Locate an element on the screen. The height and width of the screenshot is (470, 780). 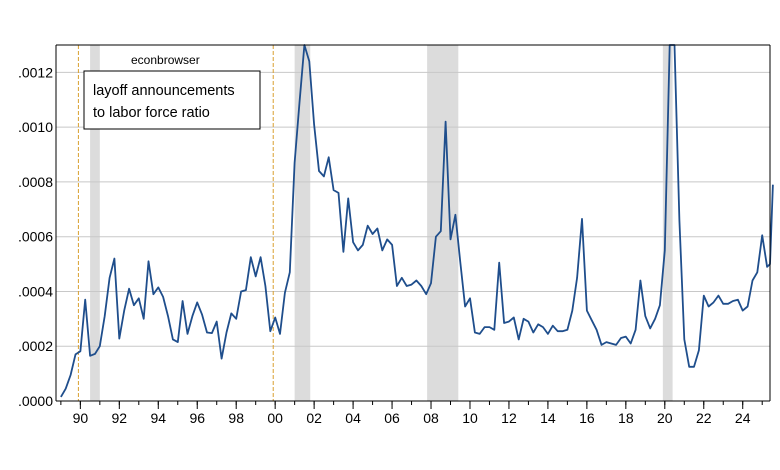
y-tick-label: .0012 is located at coordinates (35, 72).